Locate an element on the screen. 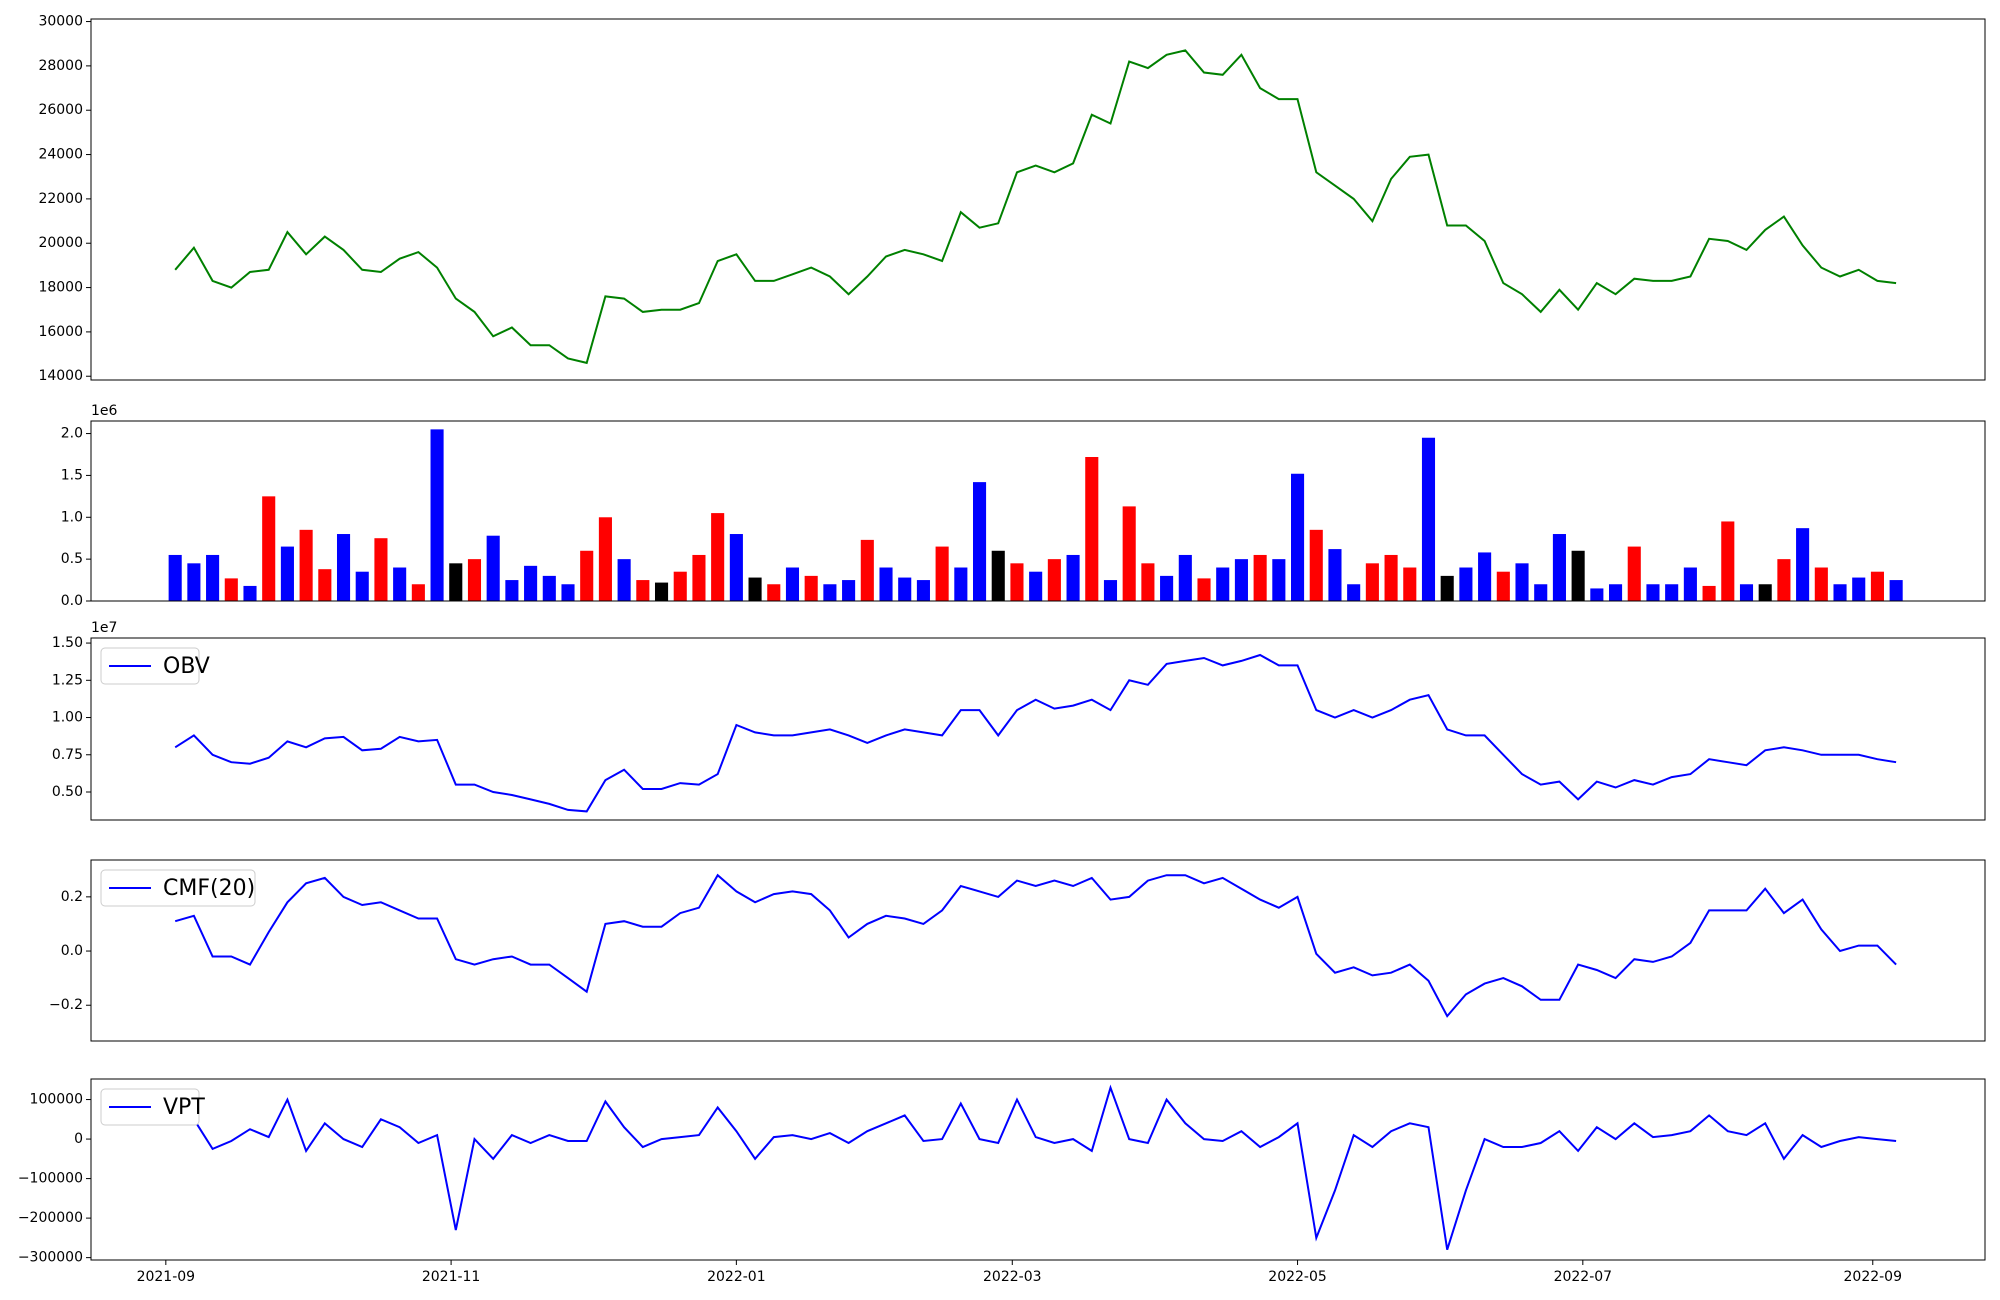 The image size is (2000, 1300). y-tick-label: 28000 is located at coordinates (60, 66).